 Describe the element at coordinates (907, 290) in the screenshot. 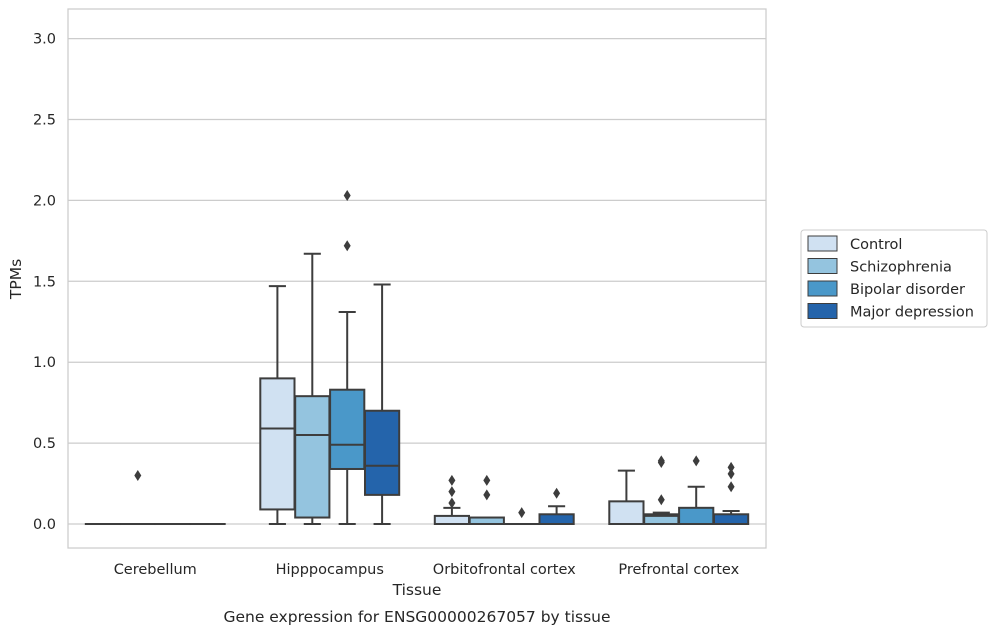

I see `legend-label: Bipolar disorder` at that location.